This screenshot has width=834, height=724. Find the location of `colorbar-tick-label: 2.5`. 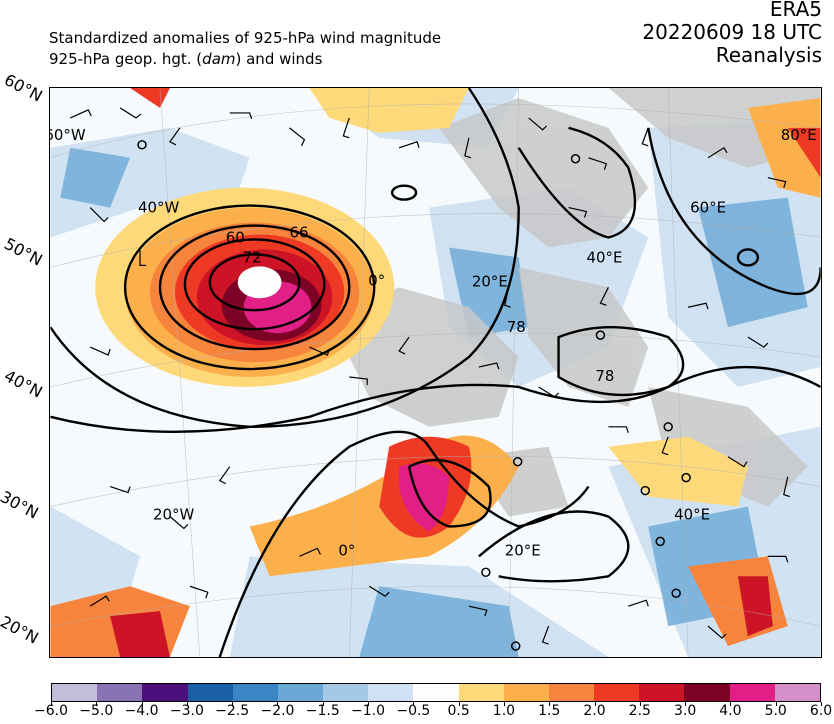

colorbar-tick-label: 2.5 is located at coordinates (639, 711).